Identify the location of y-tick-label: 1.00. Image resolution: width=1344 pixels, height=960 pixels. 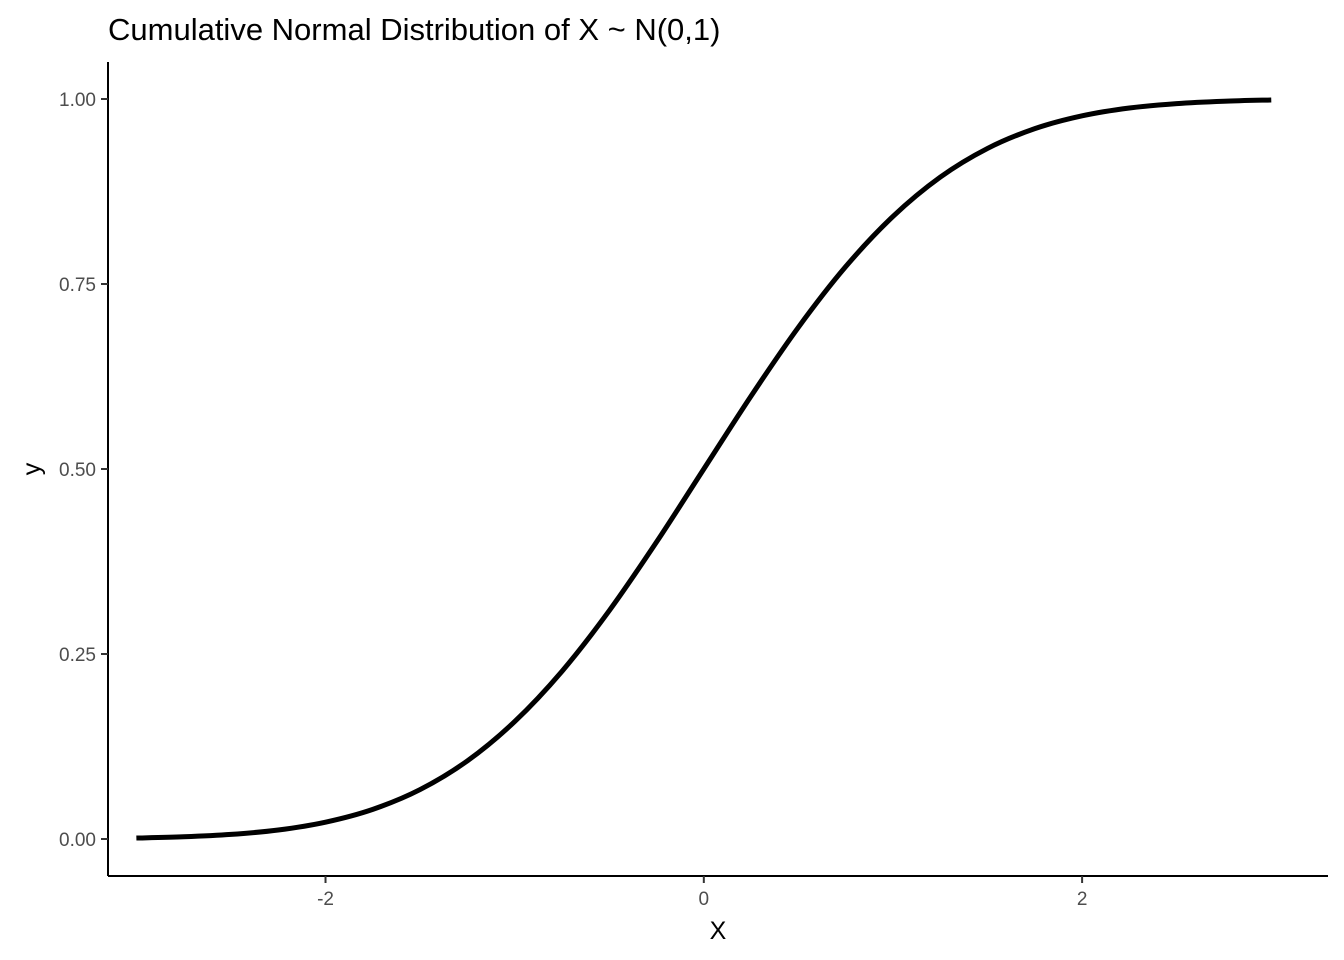
(77, 100).